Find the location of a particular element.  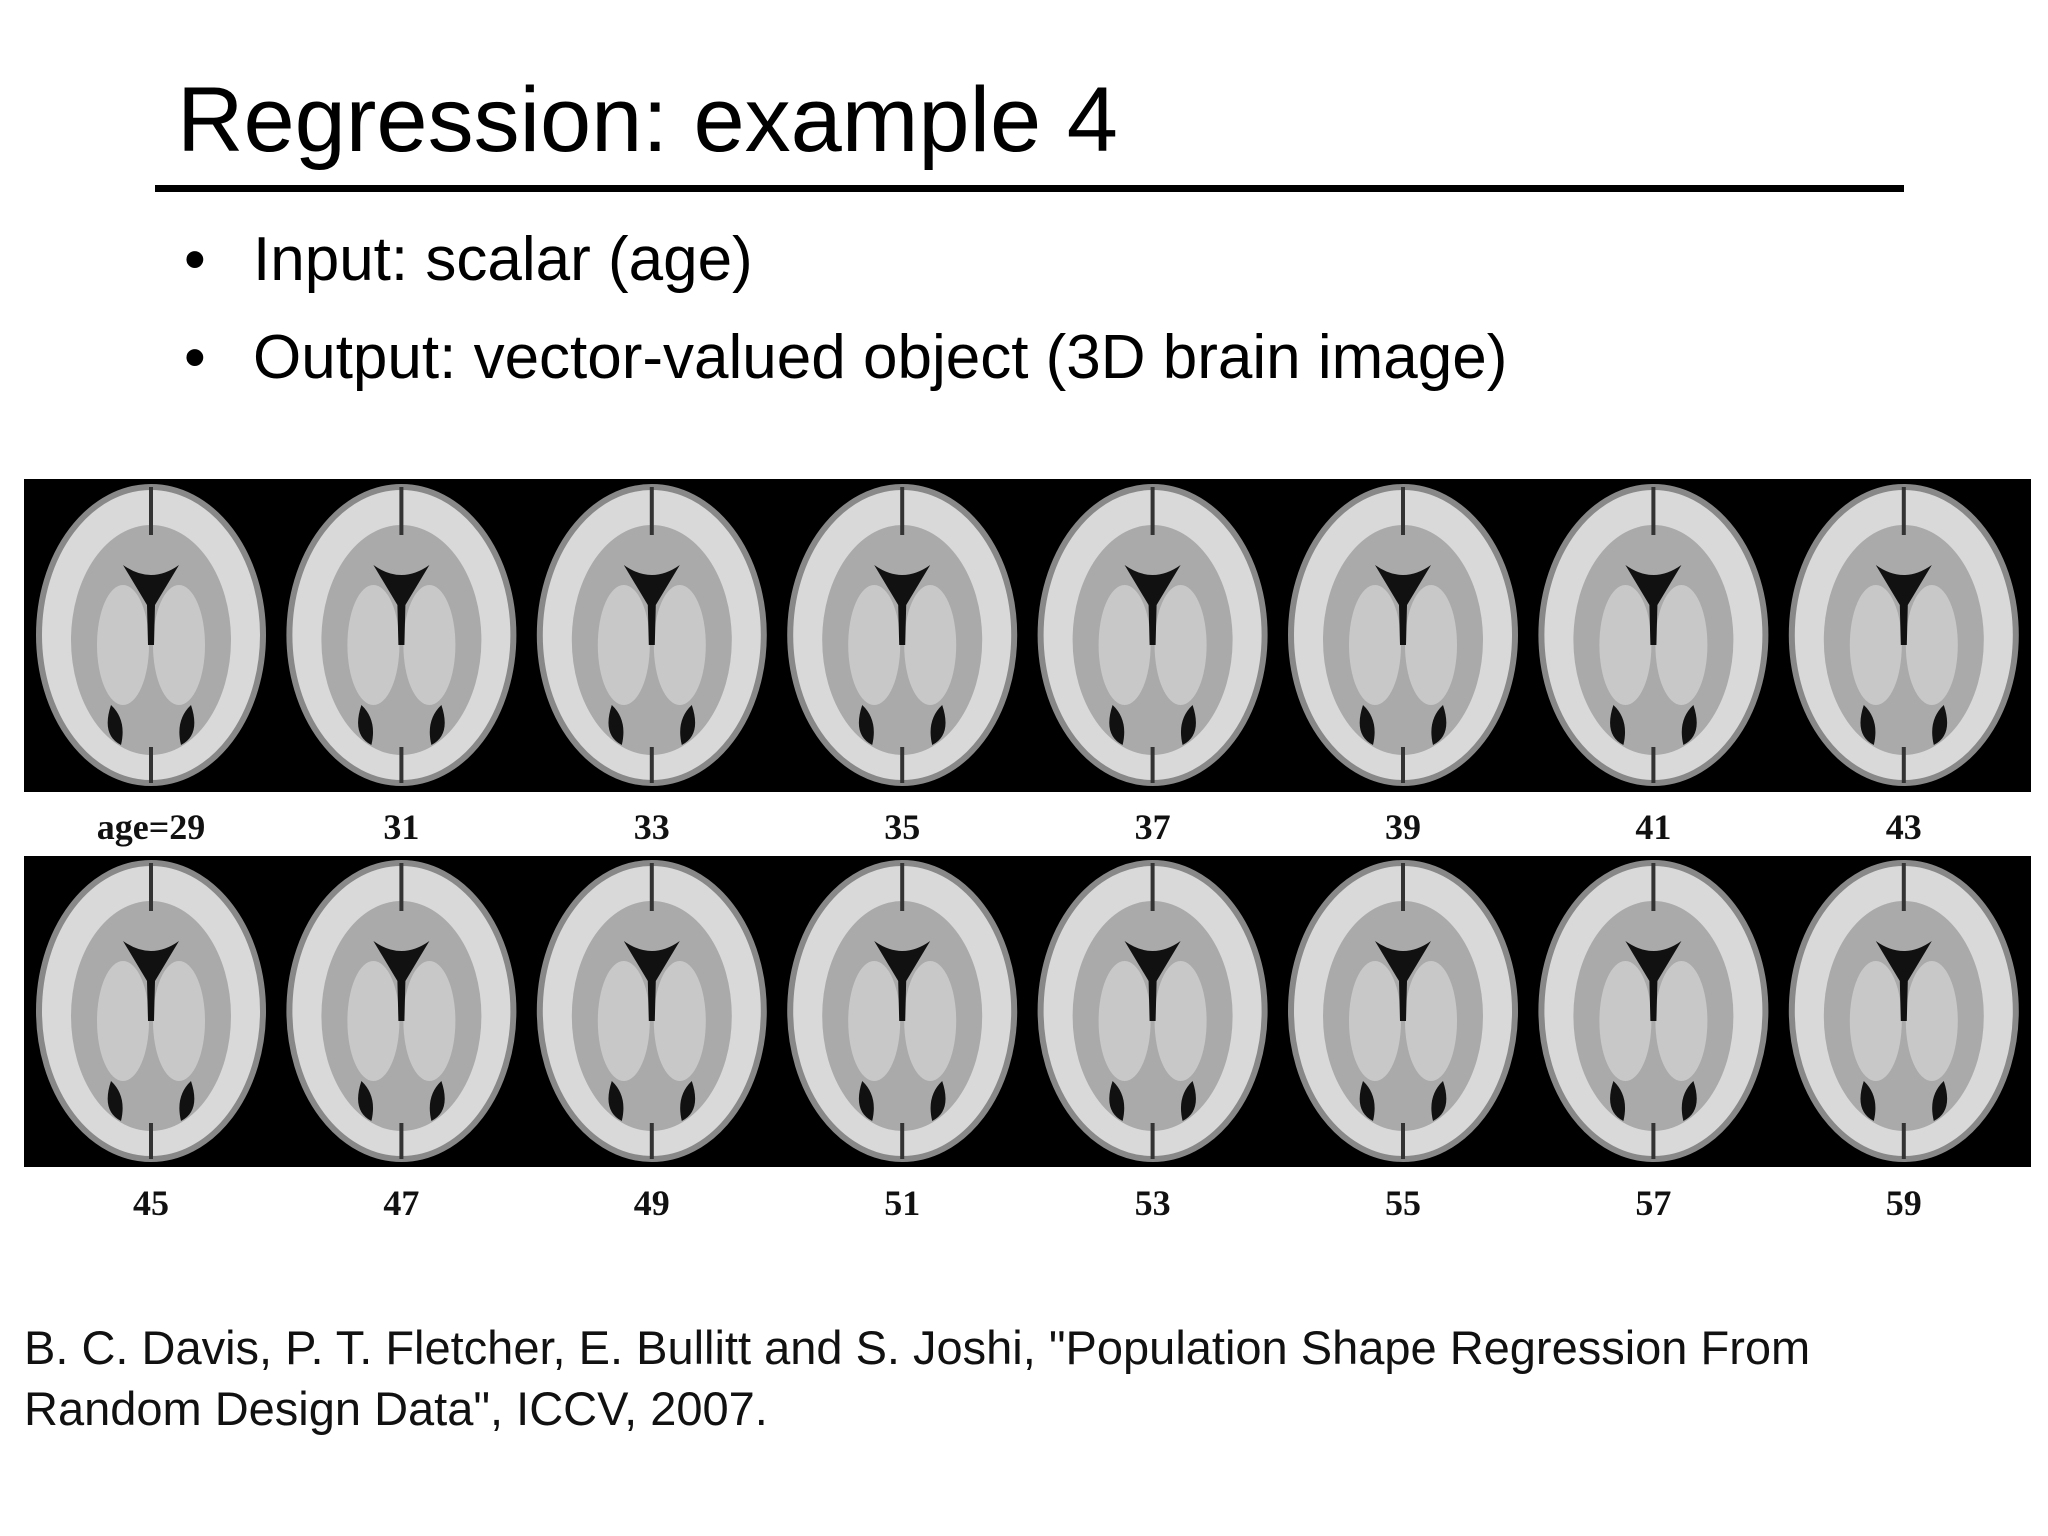

age-label: 51 is located at coordinates (902, 1203).